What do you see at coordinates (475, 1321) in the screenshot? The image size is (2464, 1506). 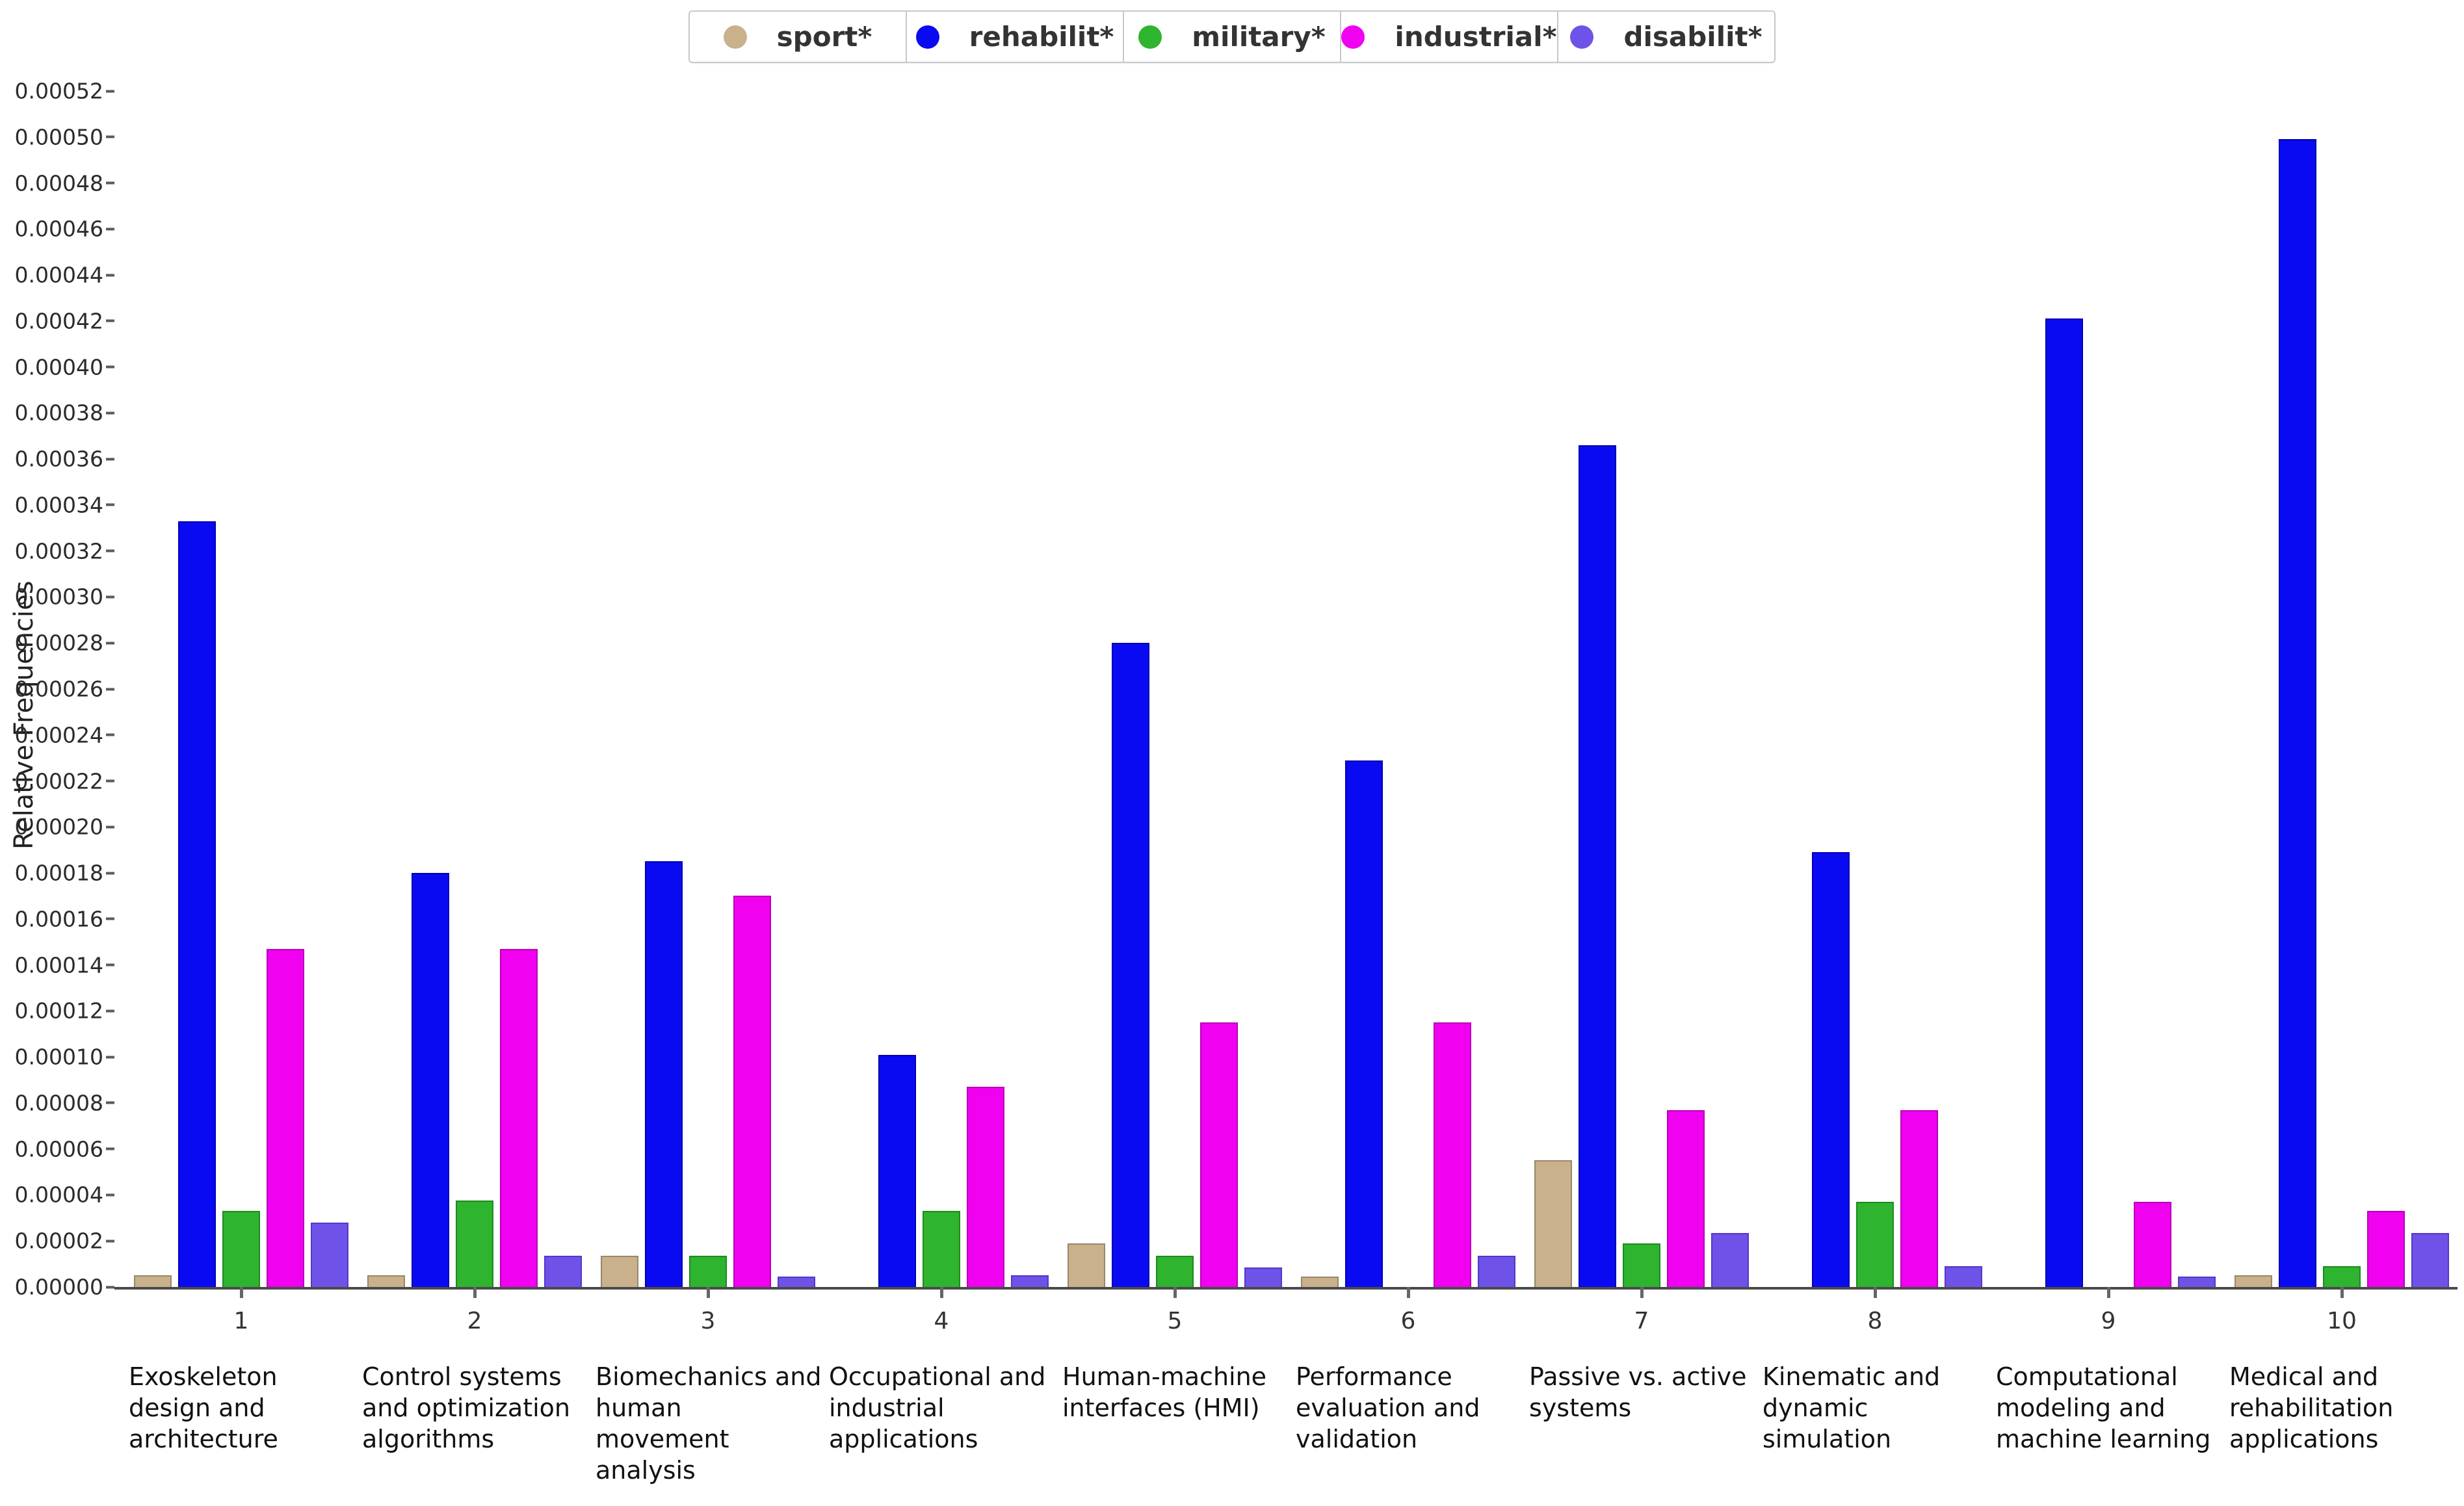 I see `x-tick-number-2: 2` at bounding box center [475, 1321].